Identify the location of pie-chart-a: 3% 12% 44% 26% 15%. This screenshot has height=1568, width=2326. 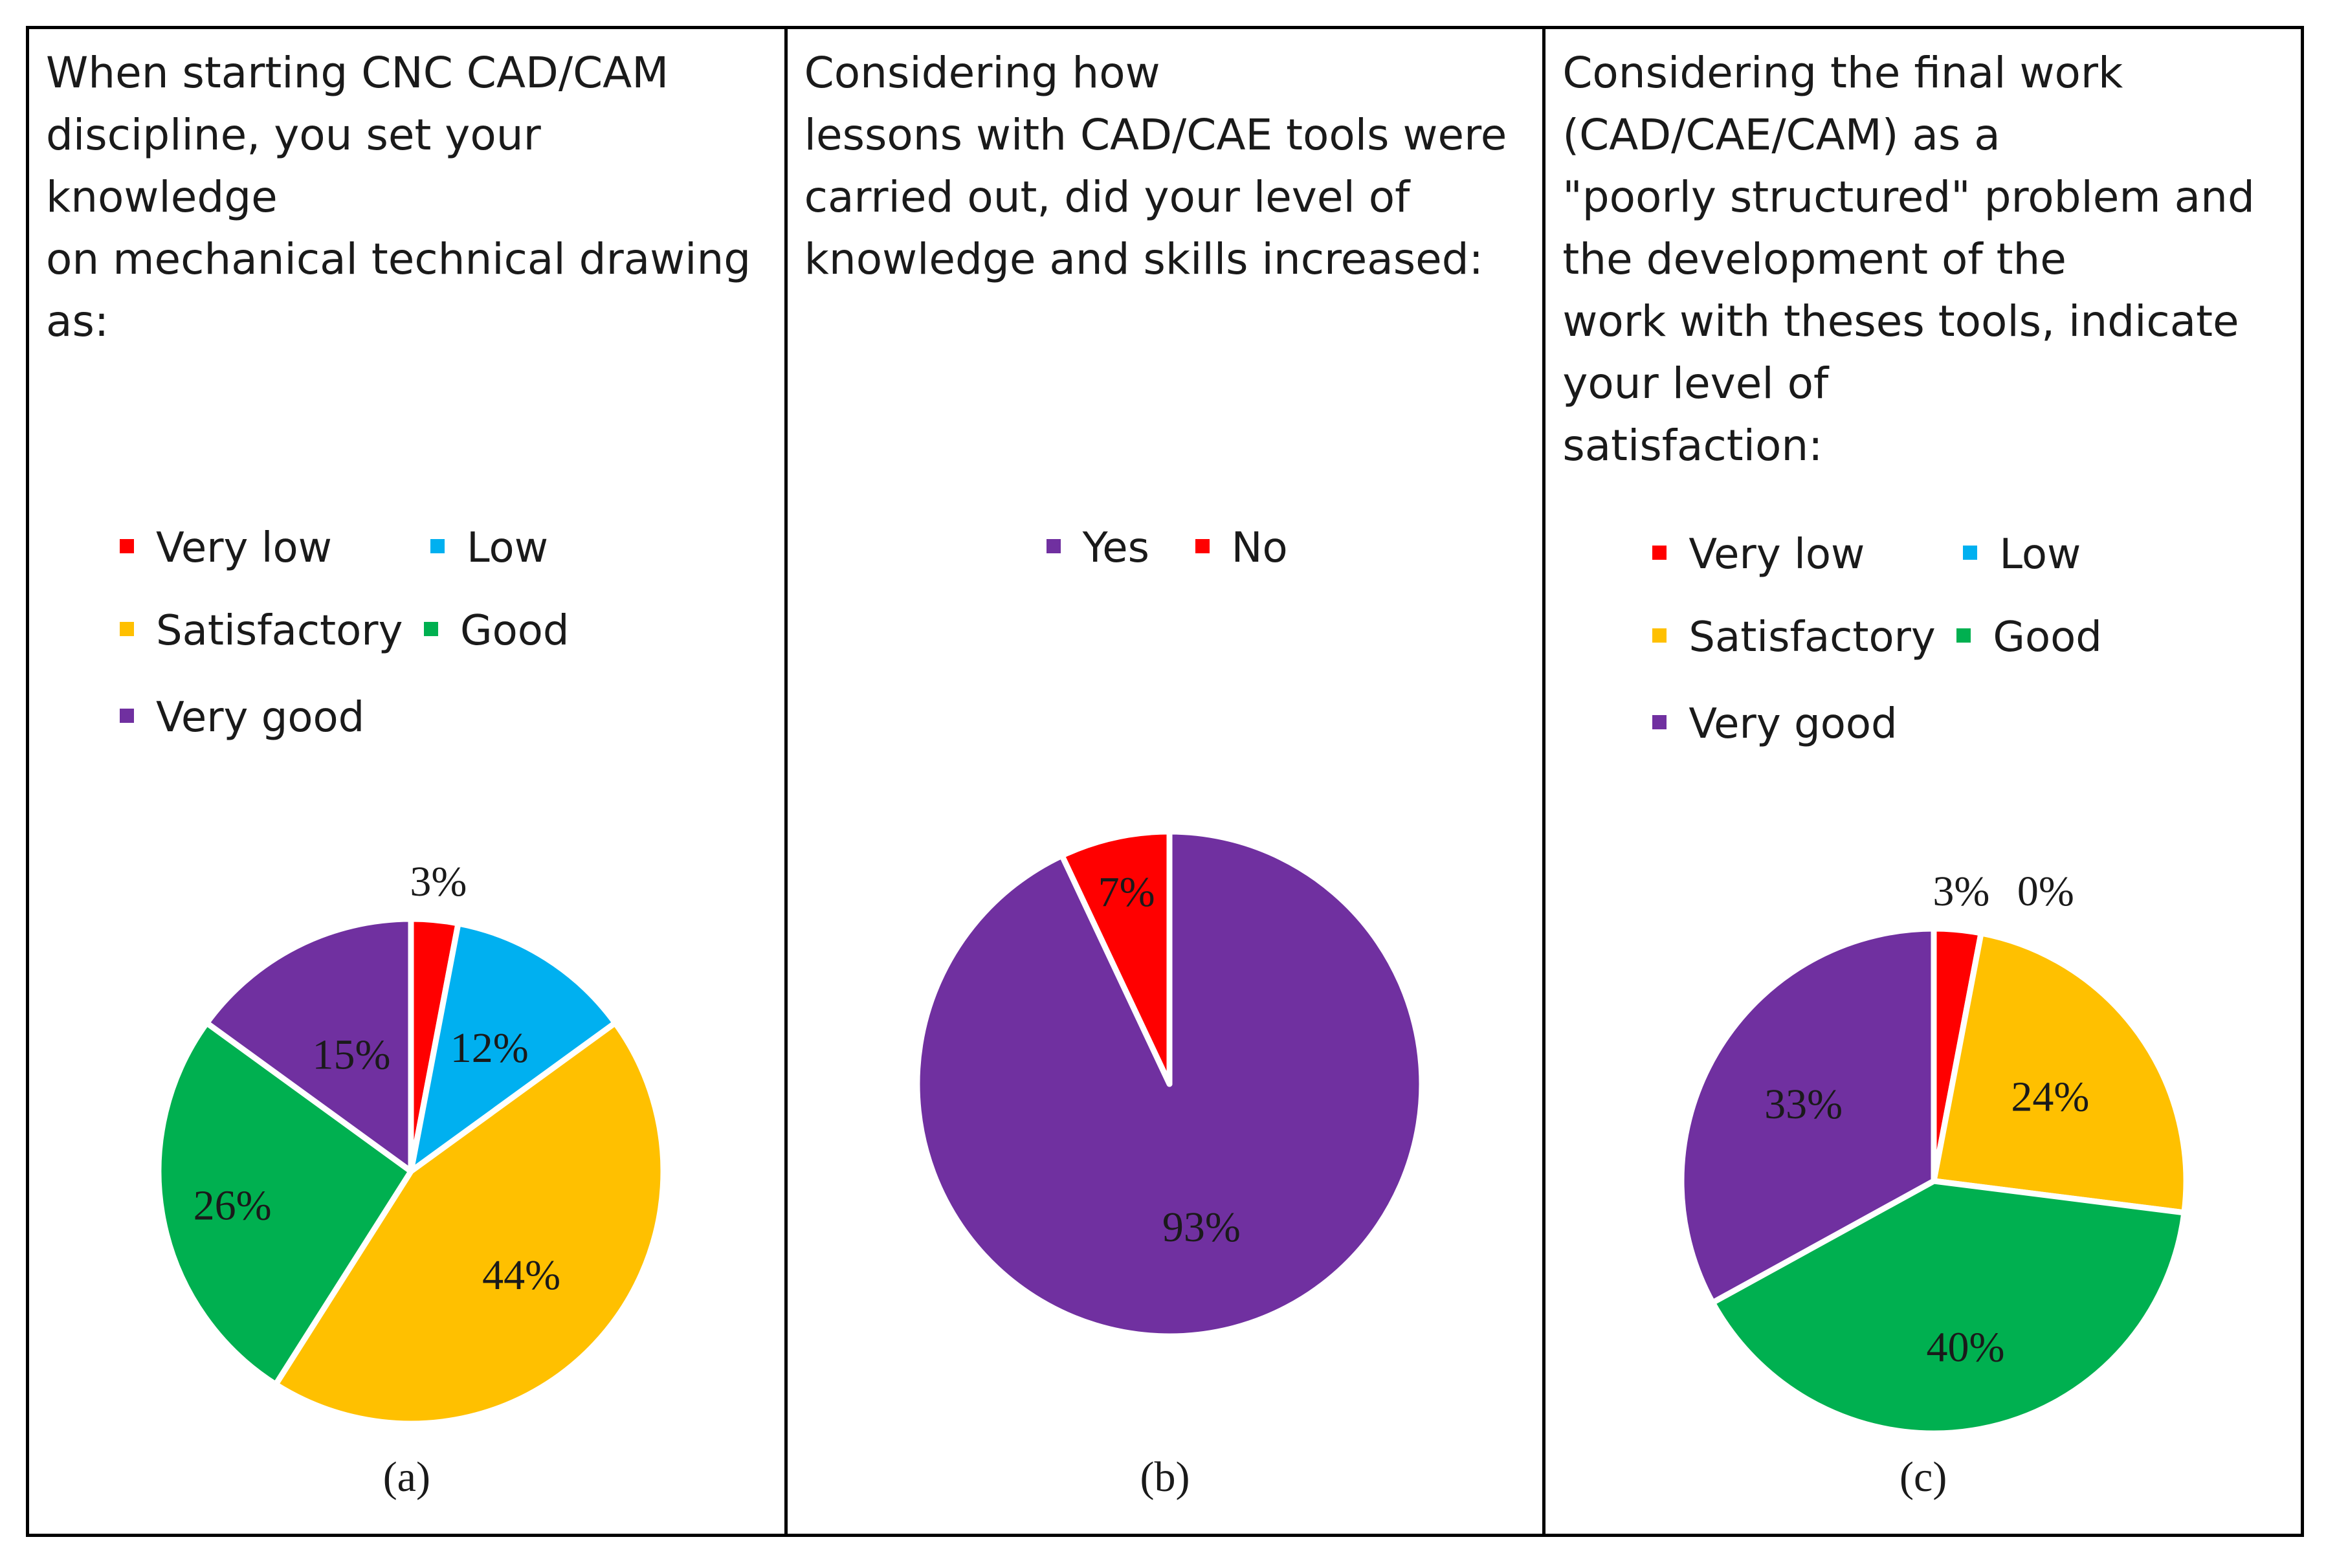
(411, 1142).